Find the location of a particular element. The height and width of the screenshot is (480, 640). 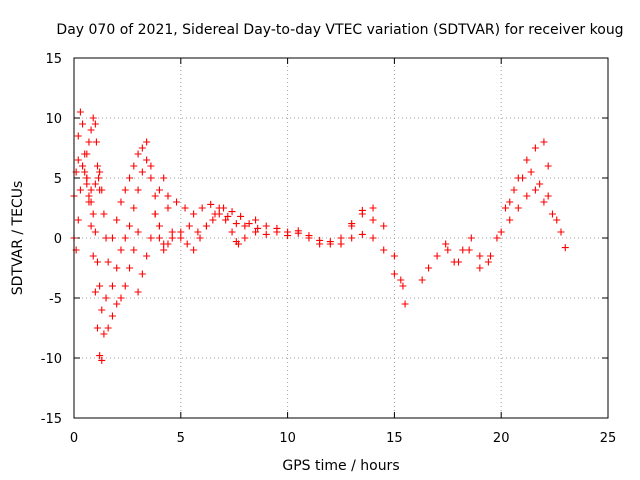

x-tick-label: 15 is located at coordinates (394, 438).